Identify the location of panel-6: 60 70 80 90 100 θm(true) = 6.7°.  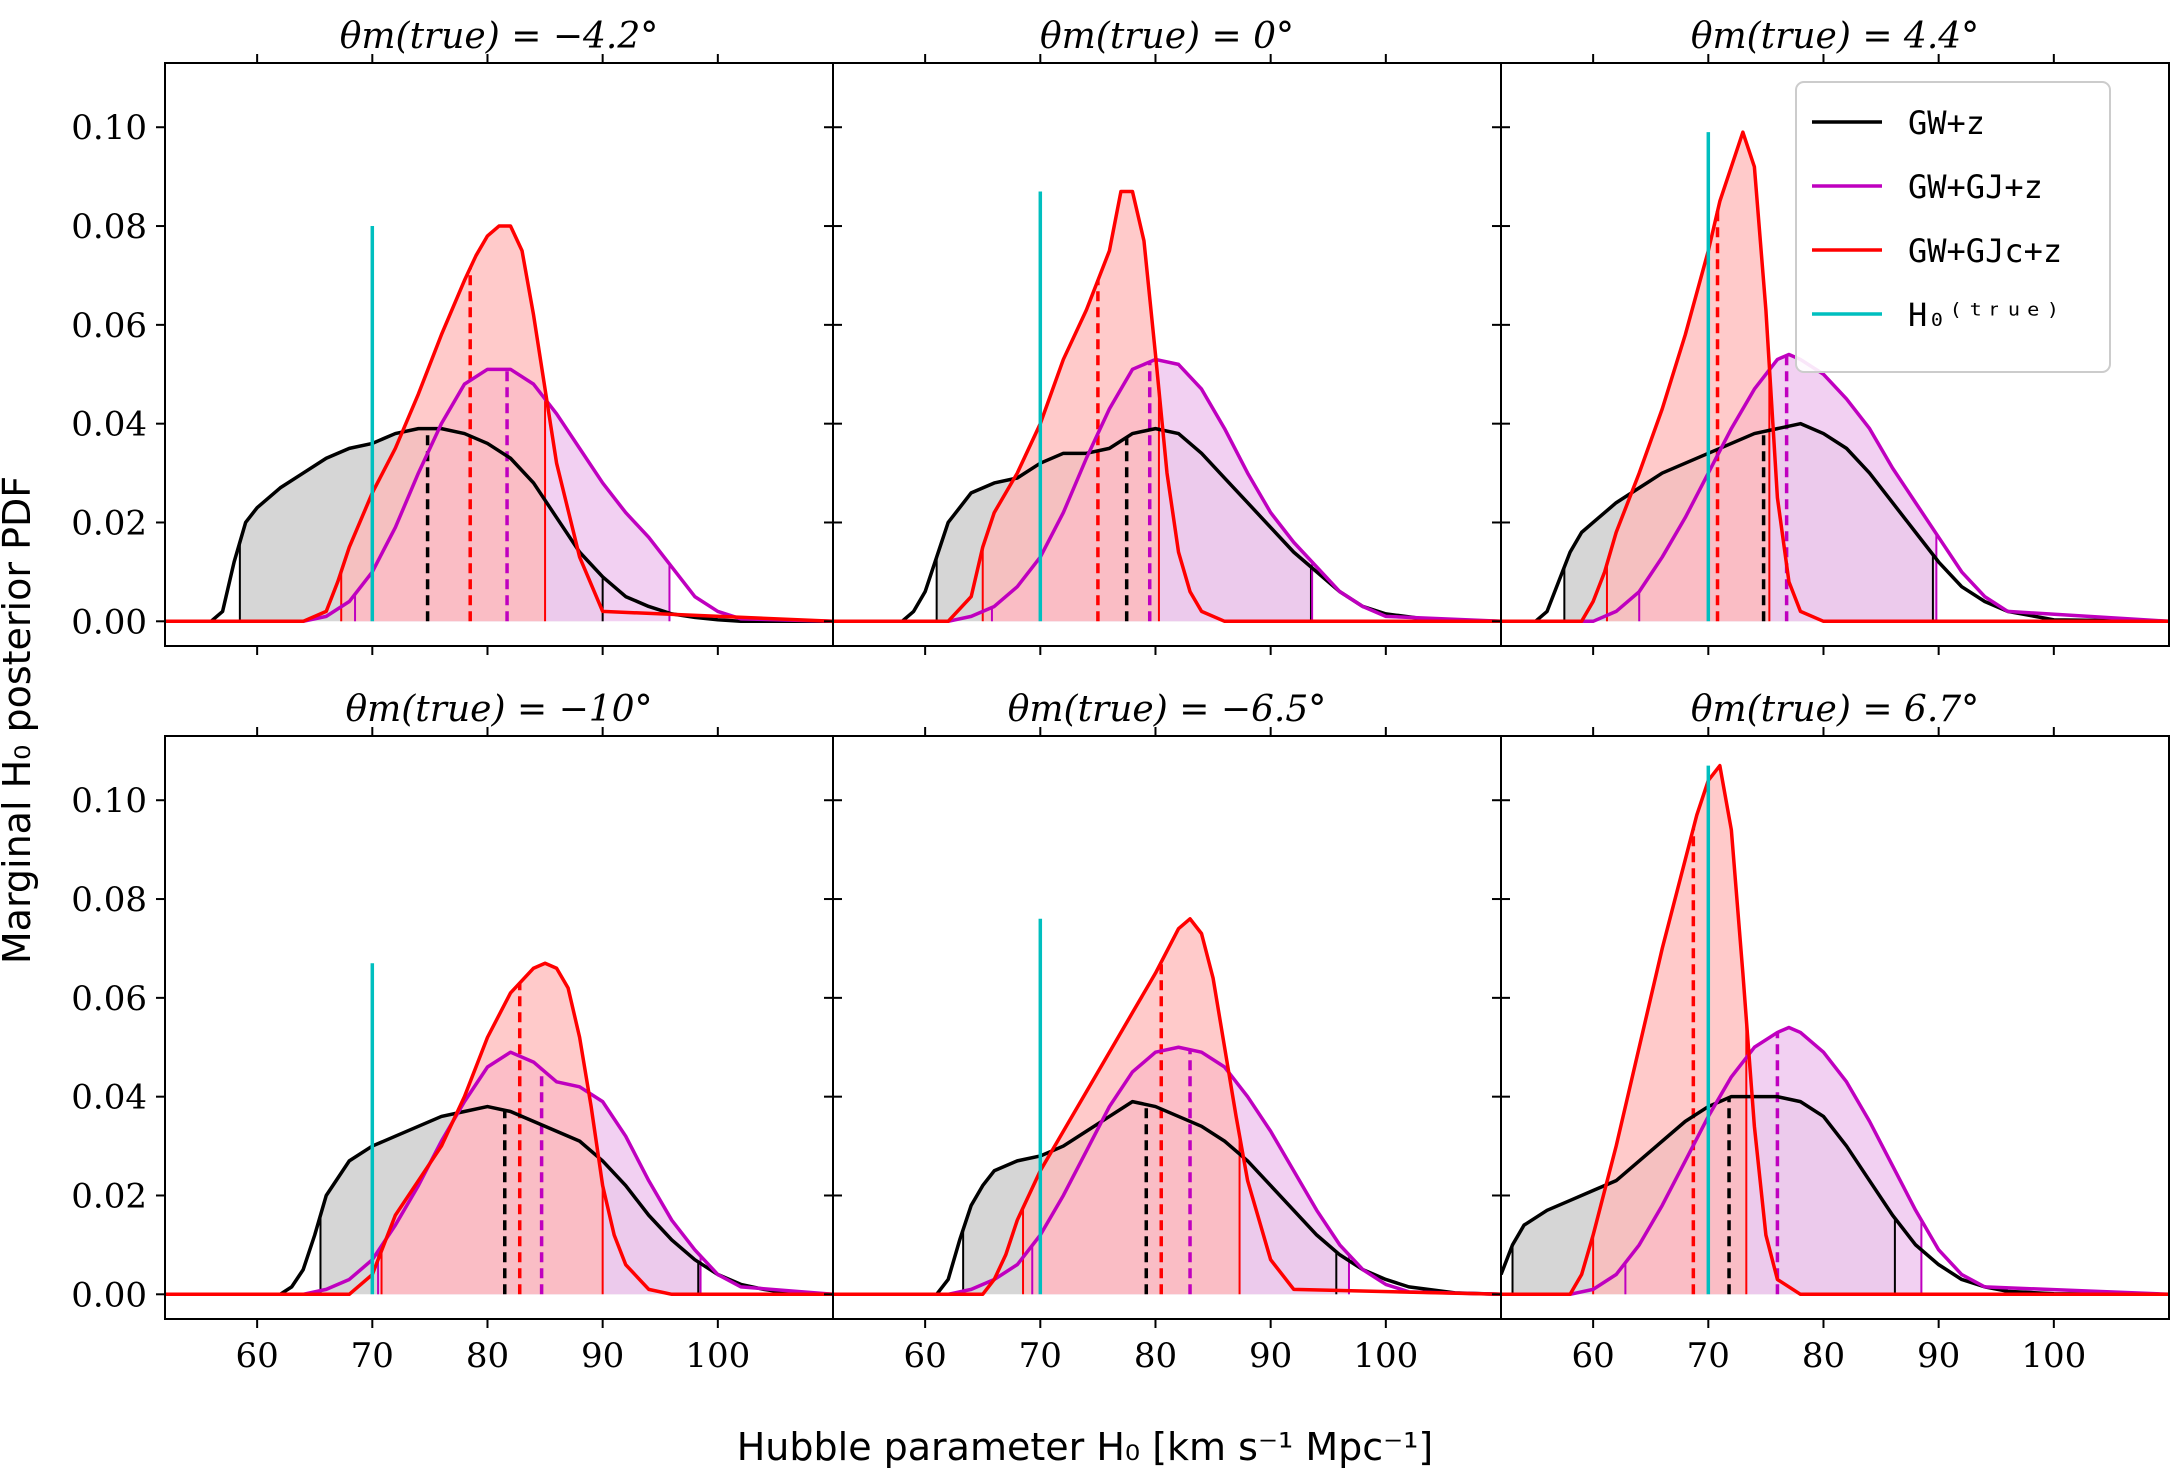
(1831, 1032).